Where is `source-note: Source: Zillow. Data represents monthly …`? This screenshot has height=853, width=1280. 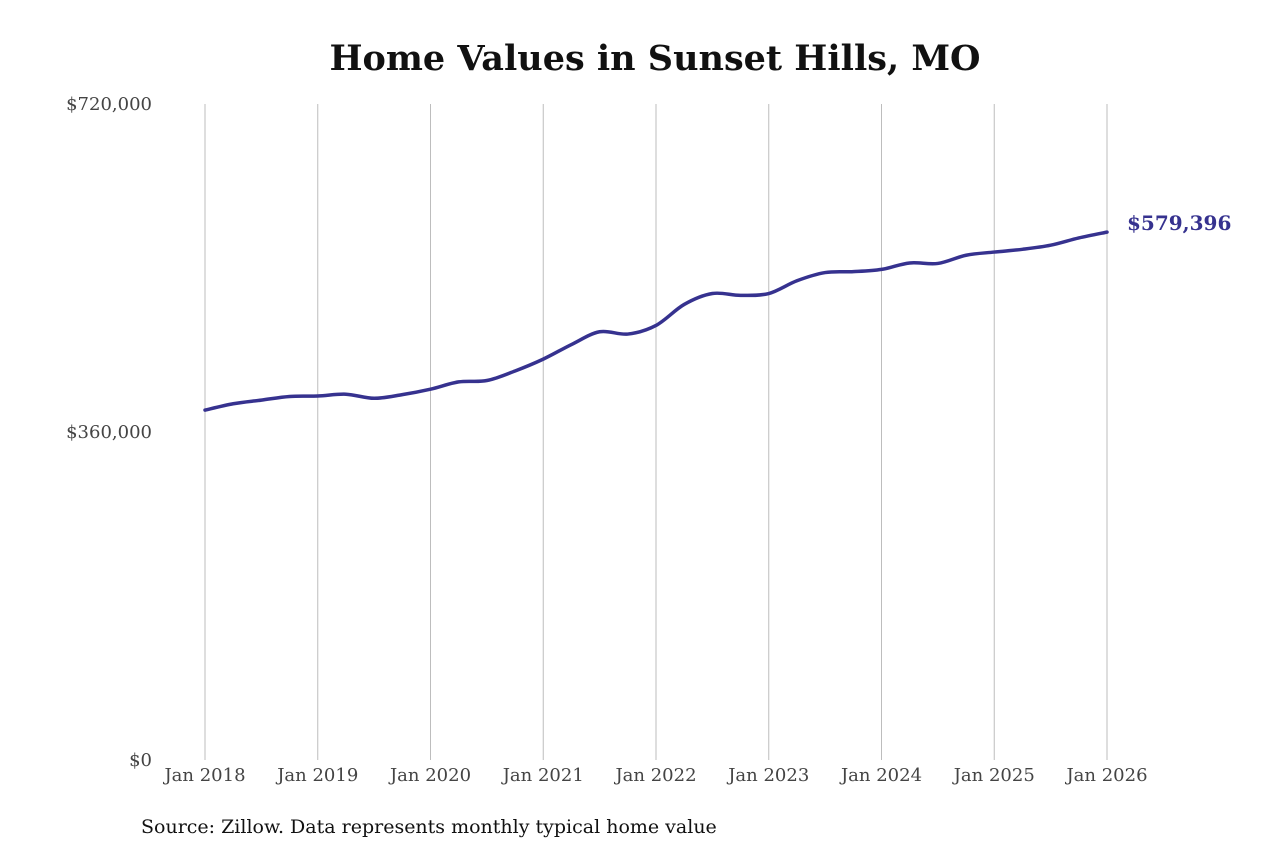
source-note: Source: Zillow. Data represents monthly … is located at coordinates (429, 827).